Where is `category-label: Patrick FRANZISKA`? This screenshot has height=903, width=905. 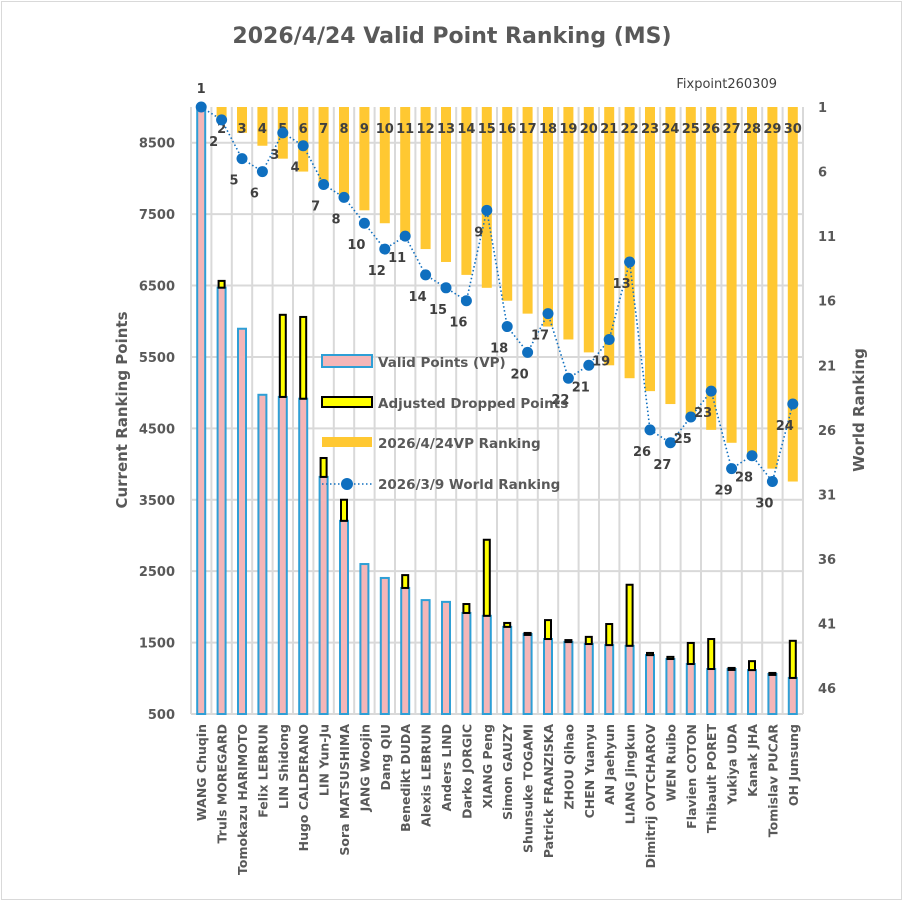
category-label: Patrick FRANZISKA is located at coordinates (548, 791).